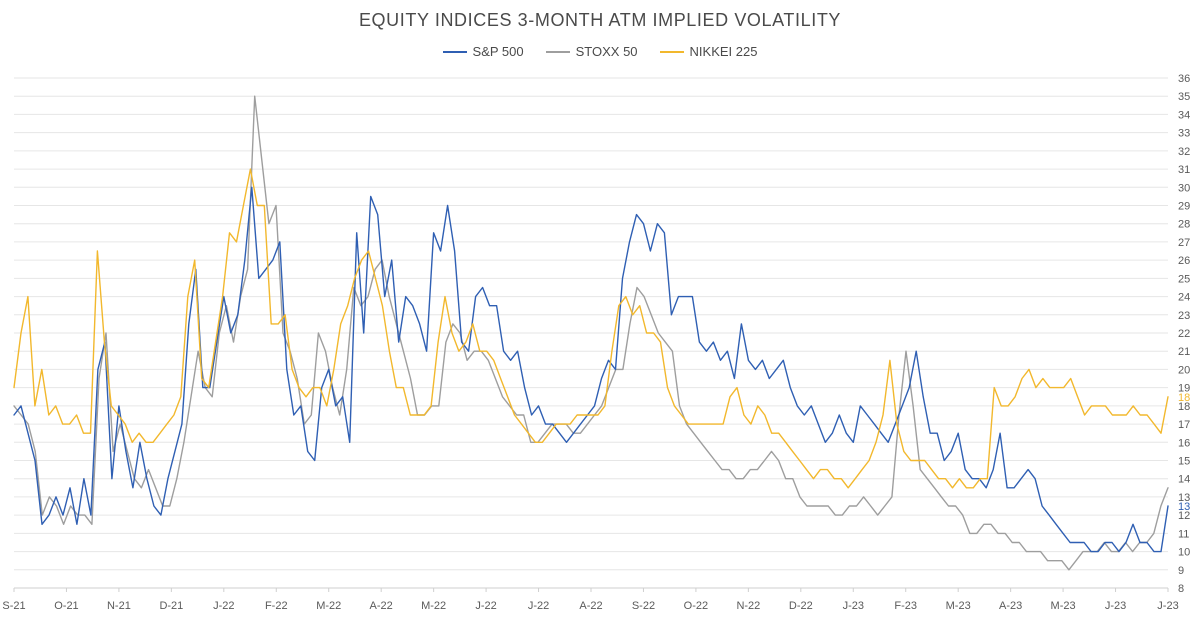 This screenshot has width=1200, height=618. What do you see at coordinates (1184, 225) in the screenshot?
I see `y-tick-label: 28` at bounding box center [1184, 225].